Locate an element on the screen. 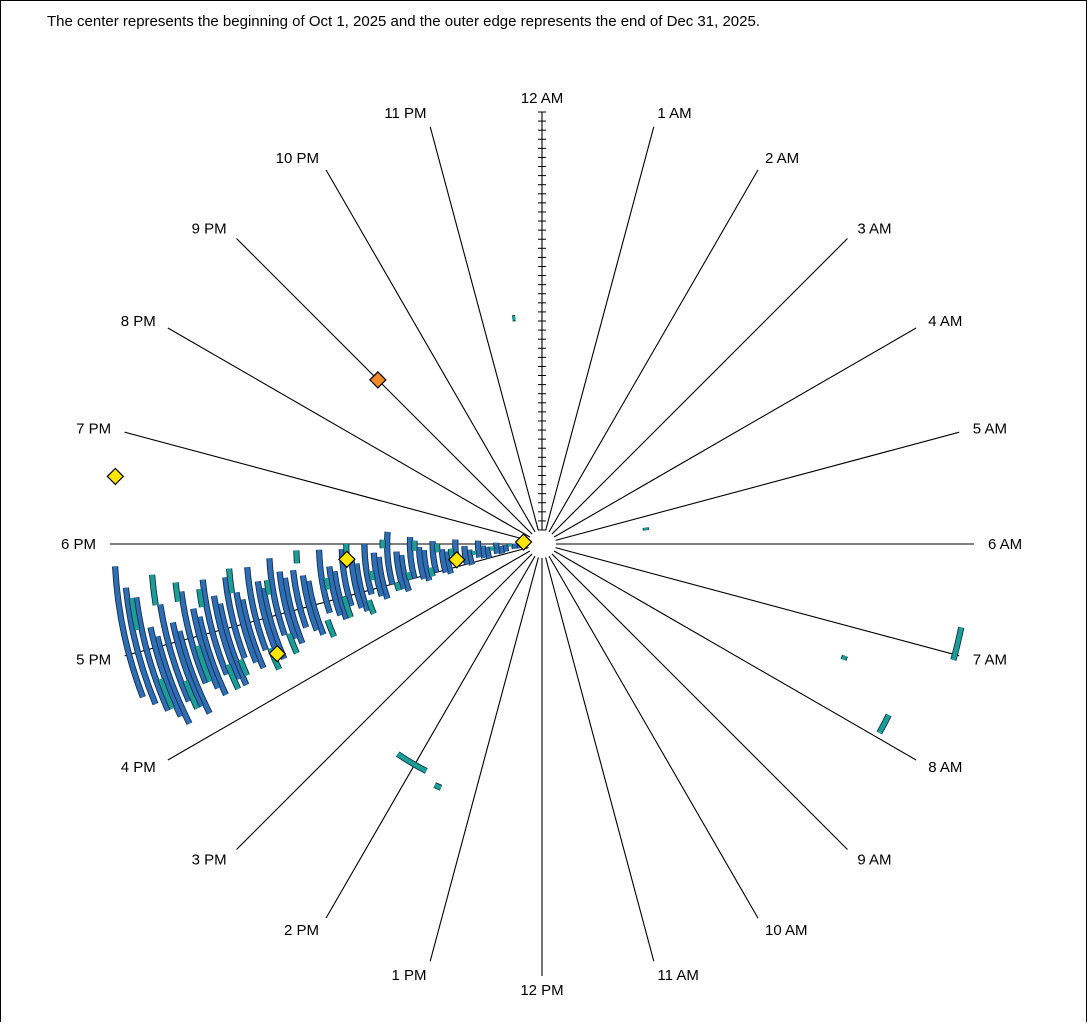 The height and width of the screenshot is (1023, 1089). hour-label: 5 PM is located at coordinates (93, 659).